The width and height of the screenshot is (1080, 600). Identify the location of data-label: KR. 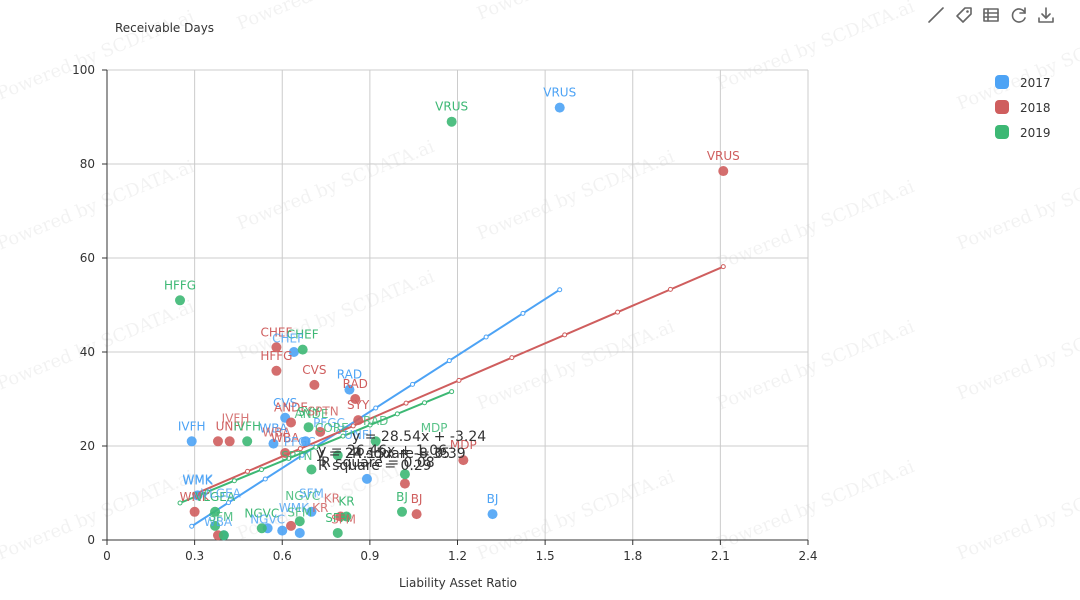
(332, 498).